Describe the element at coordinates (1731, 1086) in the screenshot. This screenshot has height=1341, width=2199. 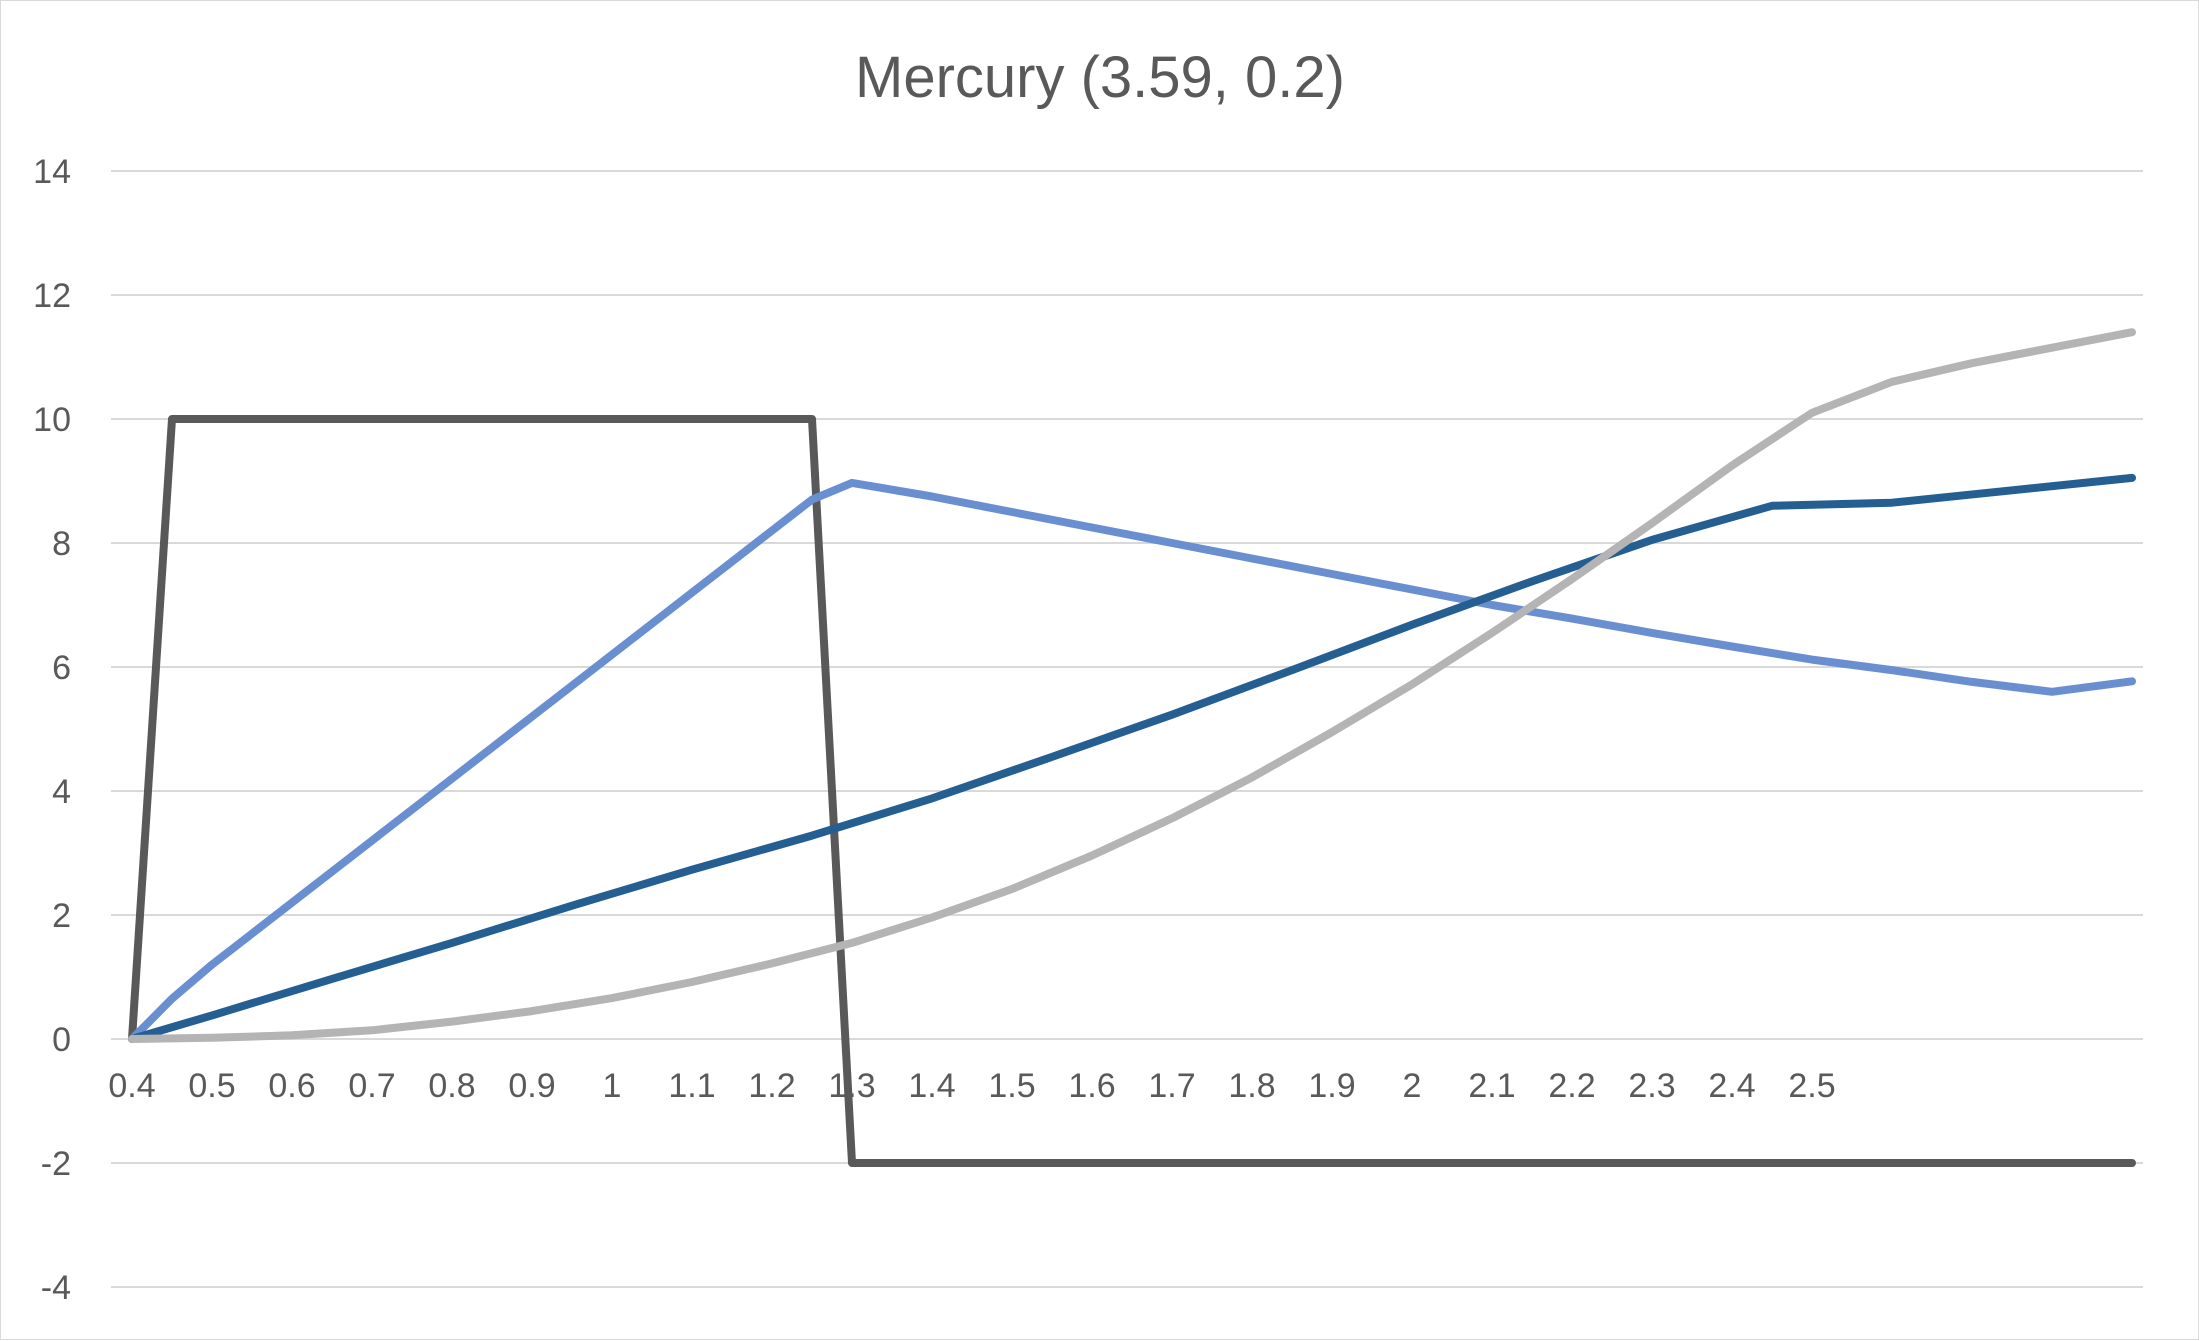
I see `x-tick-label: 2.4` at that location.